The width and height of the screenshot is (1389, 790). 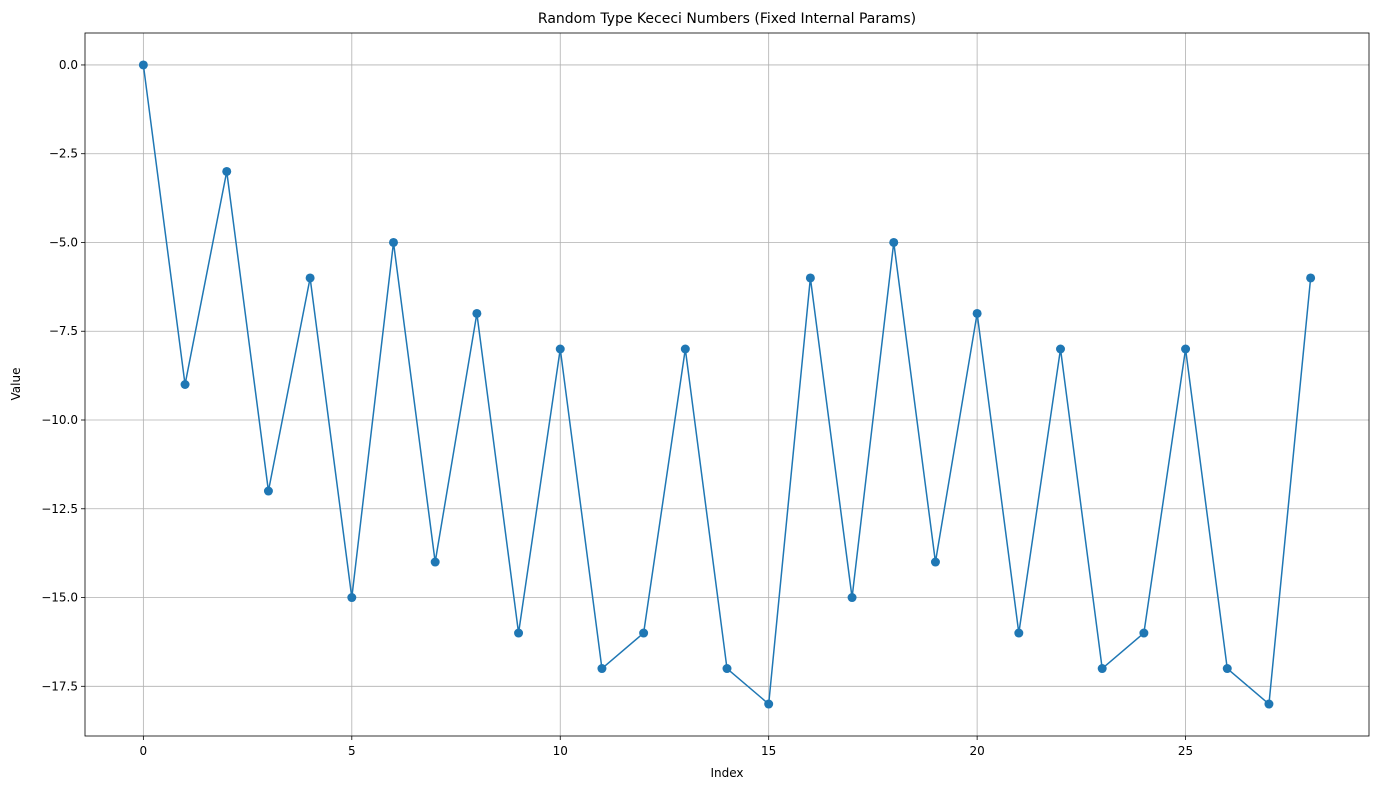 What do you see at coordinates (68, 65) in the screenshot?
I see `y-tick-label: 0.0` at bounding box center [68, 65].